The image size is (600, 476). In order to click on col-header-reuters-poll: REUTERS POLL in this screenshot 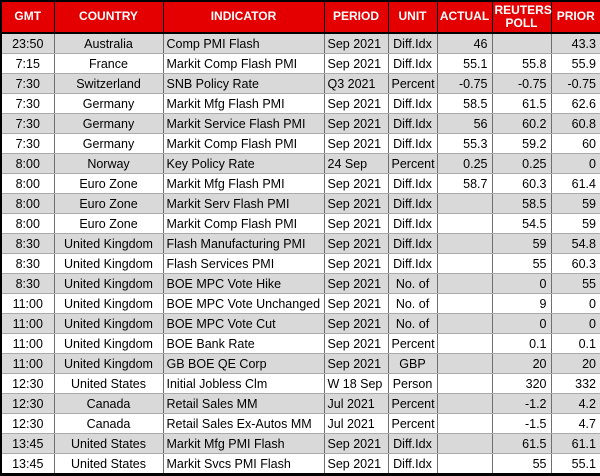, I will do `click(521, 17)`.